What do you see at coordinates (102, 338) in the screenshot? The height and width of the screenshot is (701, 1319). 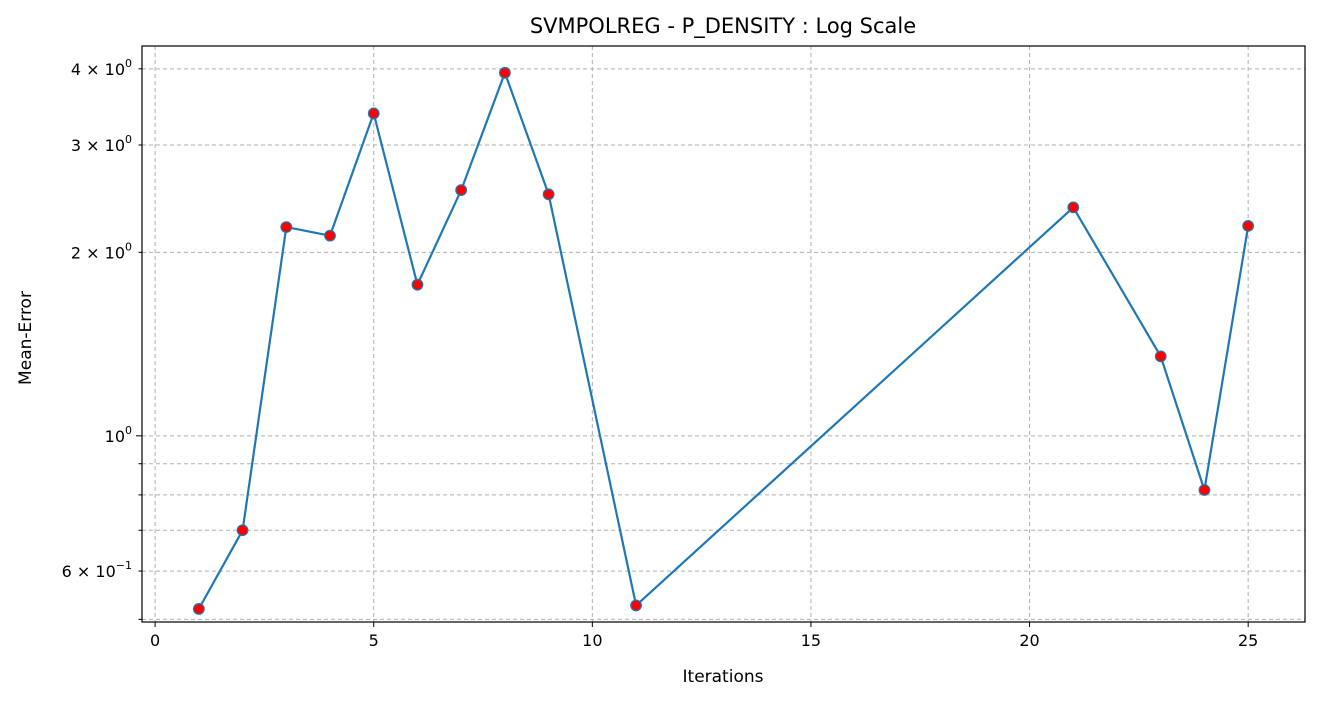 I see `y-axis: 100 4 × 100 3 × 100 2 × 100 6 × 10−1` at bounding box center [102, 338].